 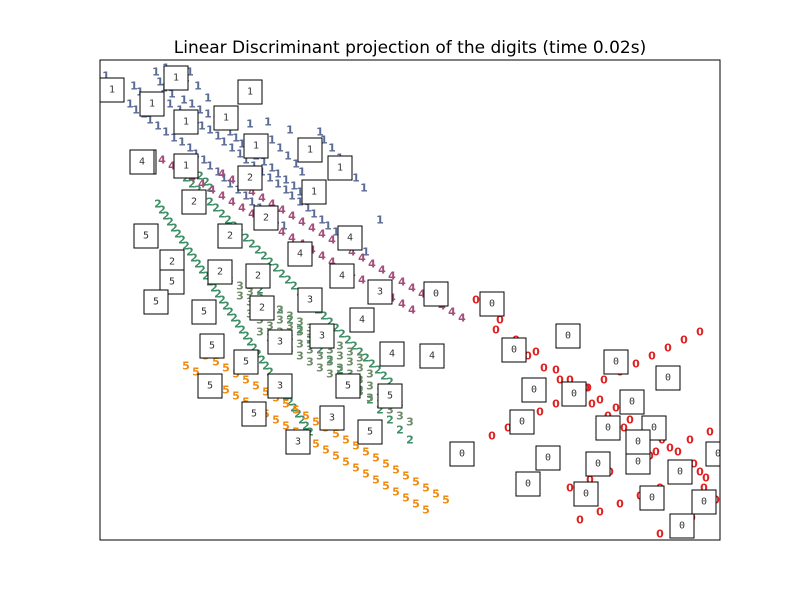 I want to click on digit-thumbnail-2: 2, so click(x=262, y=308).